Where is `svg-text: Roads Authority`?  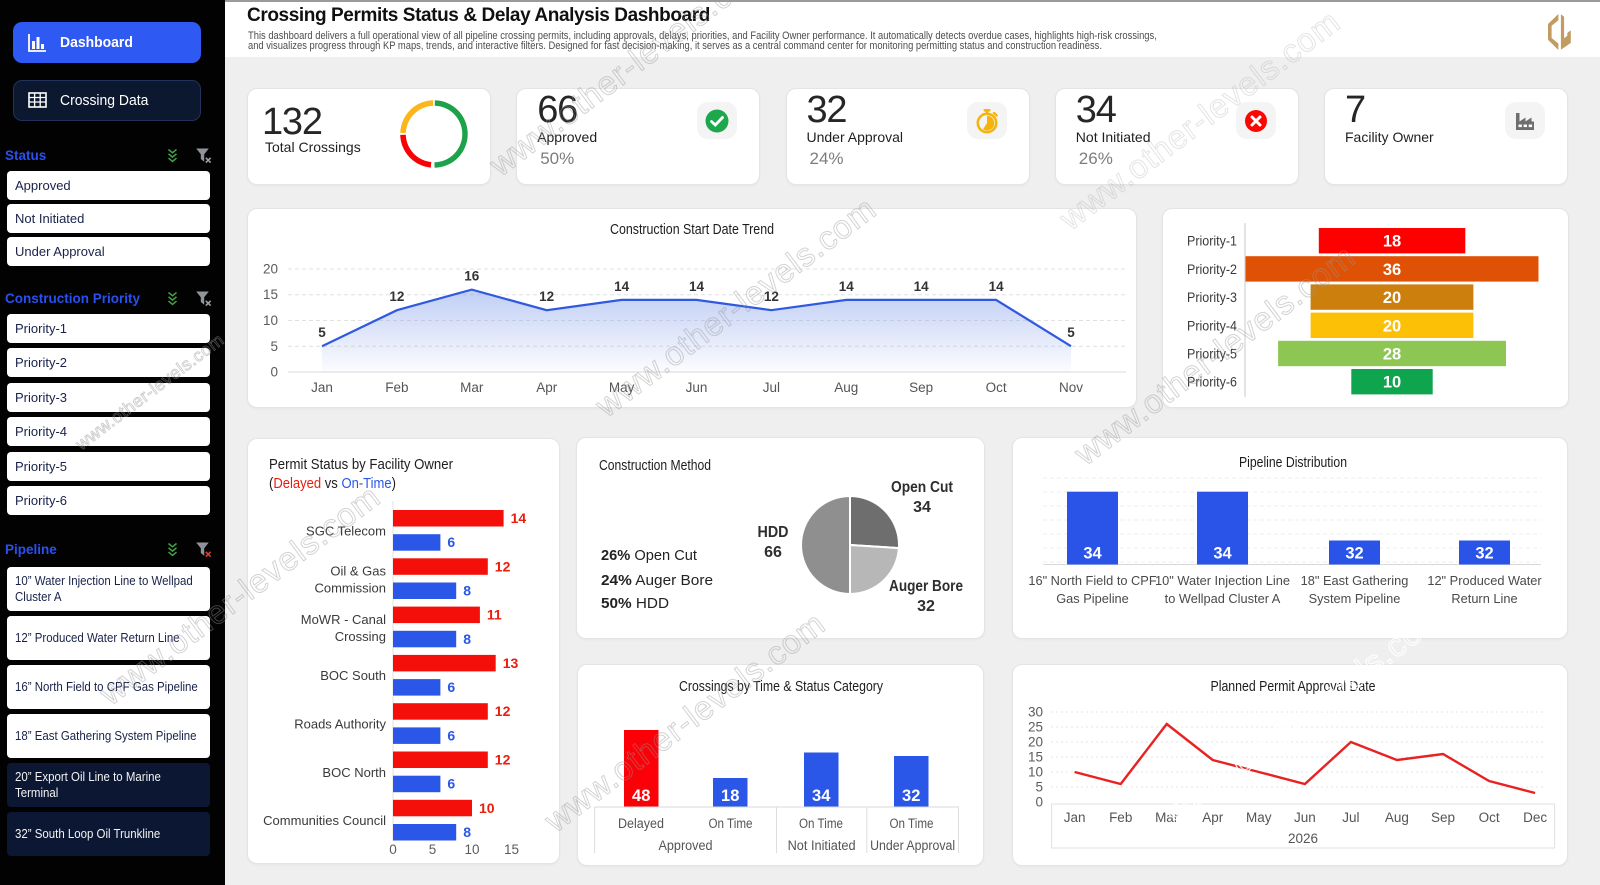 svg-text: Roads Authority is located at coordinates (340, 724).